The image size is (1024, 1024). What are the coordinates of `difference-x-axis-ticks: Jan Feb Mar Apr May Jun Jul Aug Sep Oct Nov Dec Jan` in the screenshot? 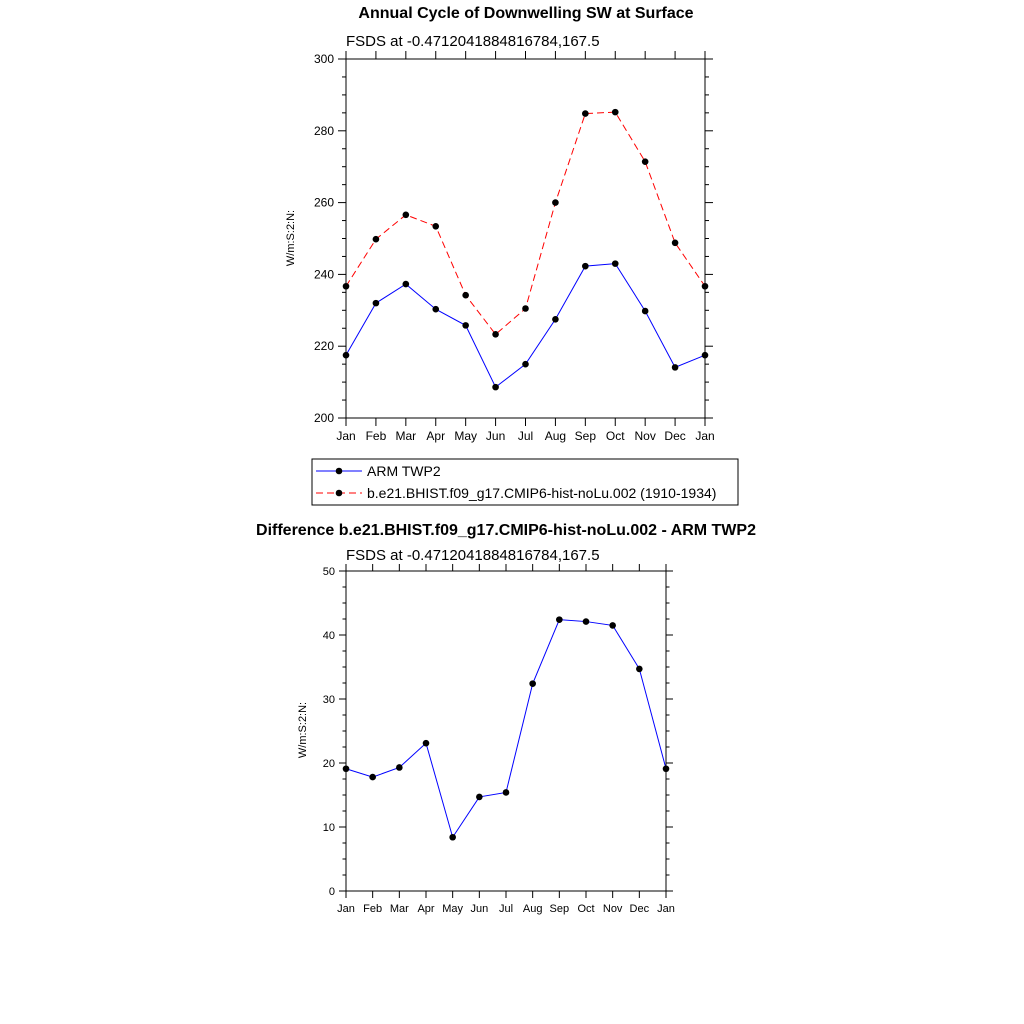 It's located at (506, 739).